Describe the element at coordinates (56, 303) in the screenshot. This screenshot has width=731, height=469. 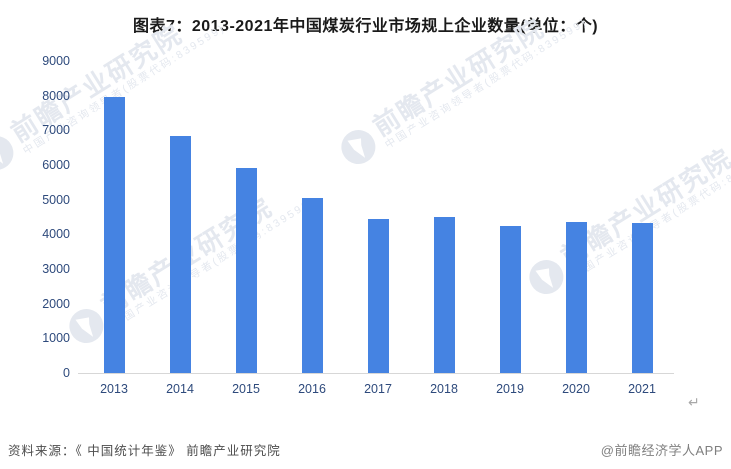
I see `y-tick-label-2000: 2000` at that location.